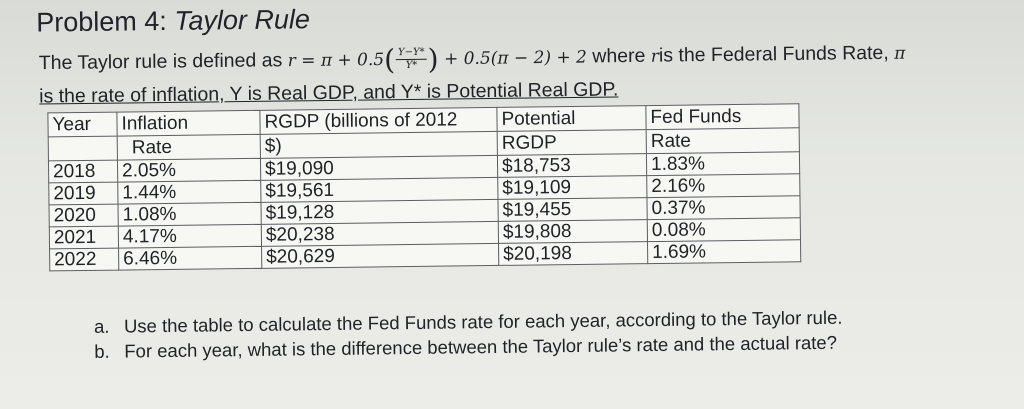  Describe the element at coordinates (83, 193) in the screenshot. I see `cell-year: 2019` at that location.